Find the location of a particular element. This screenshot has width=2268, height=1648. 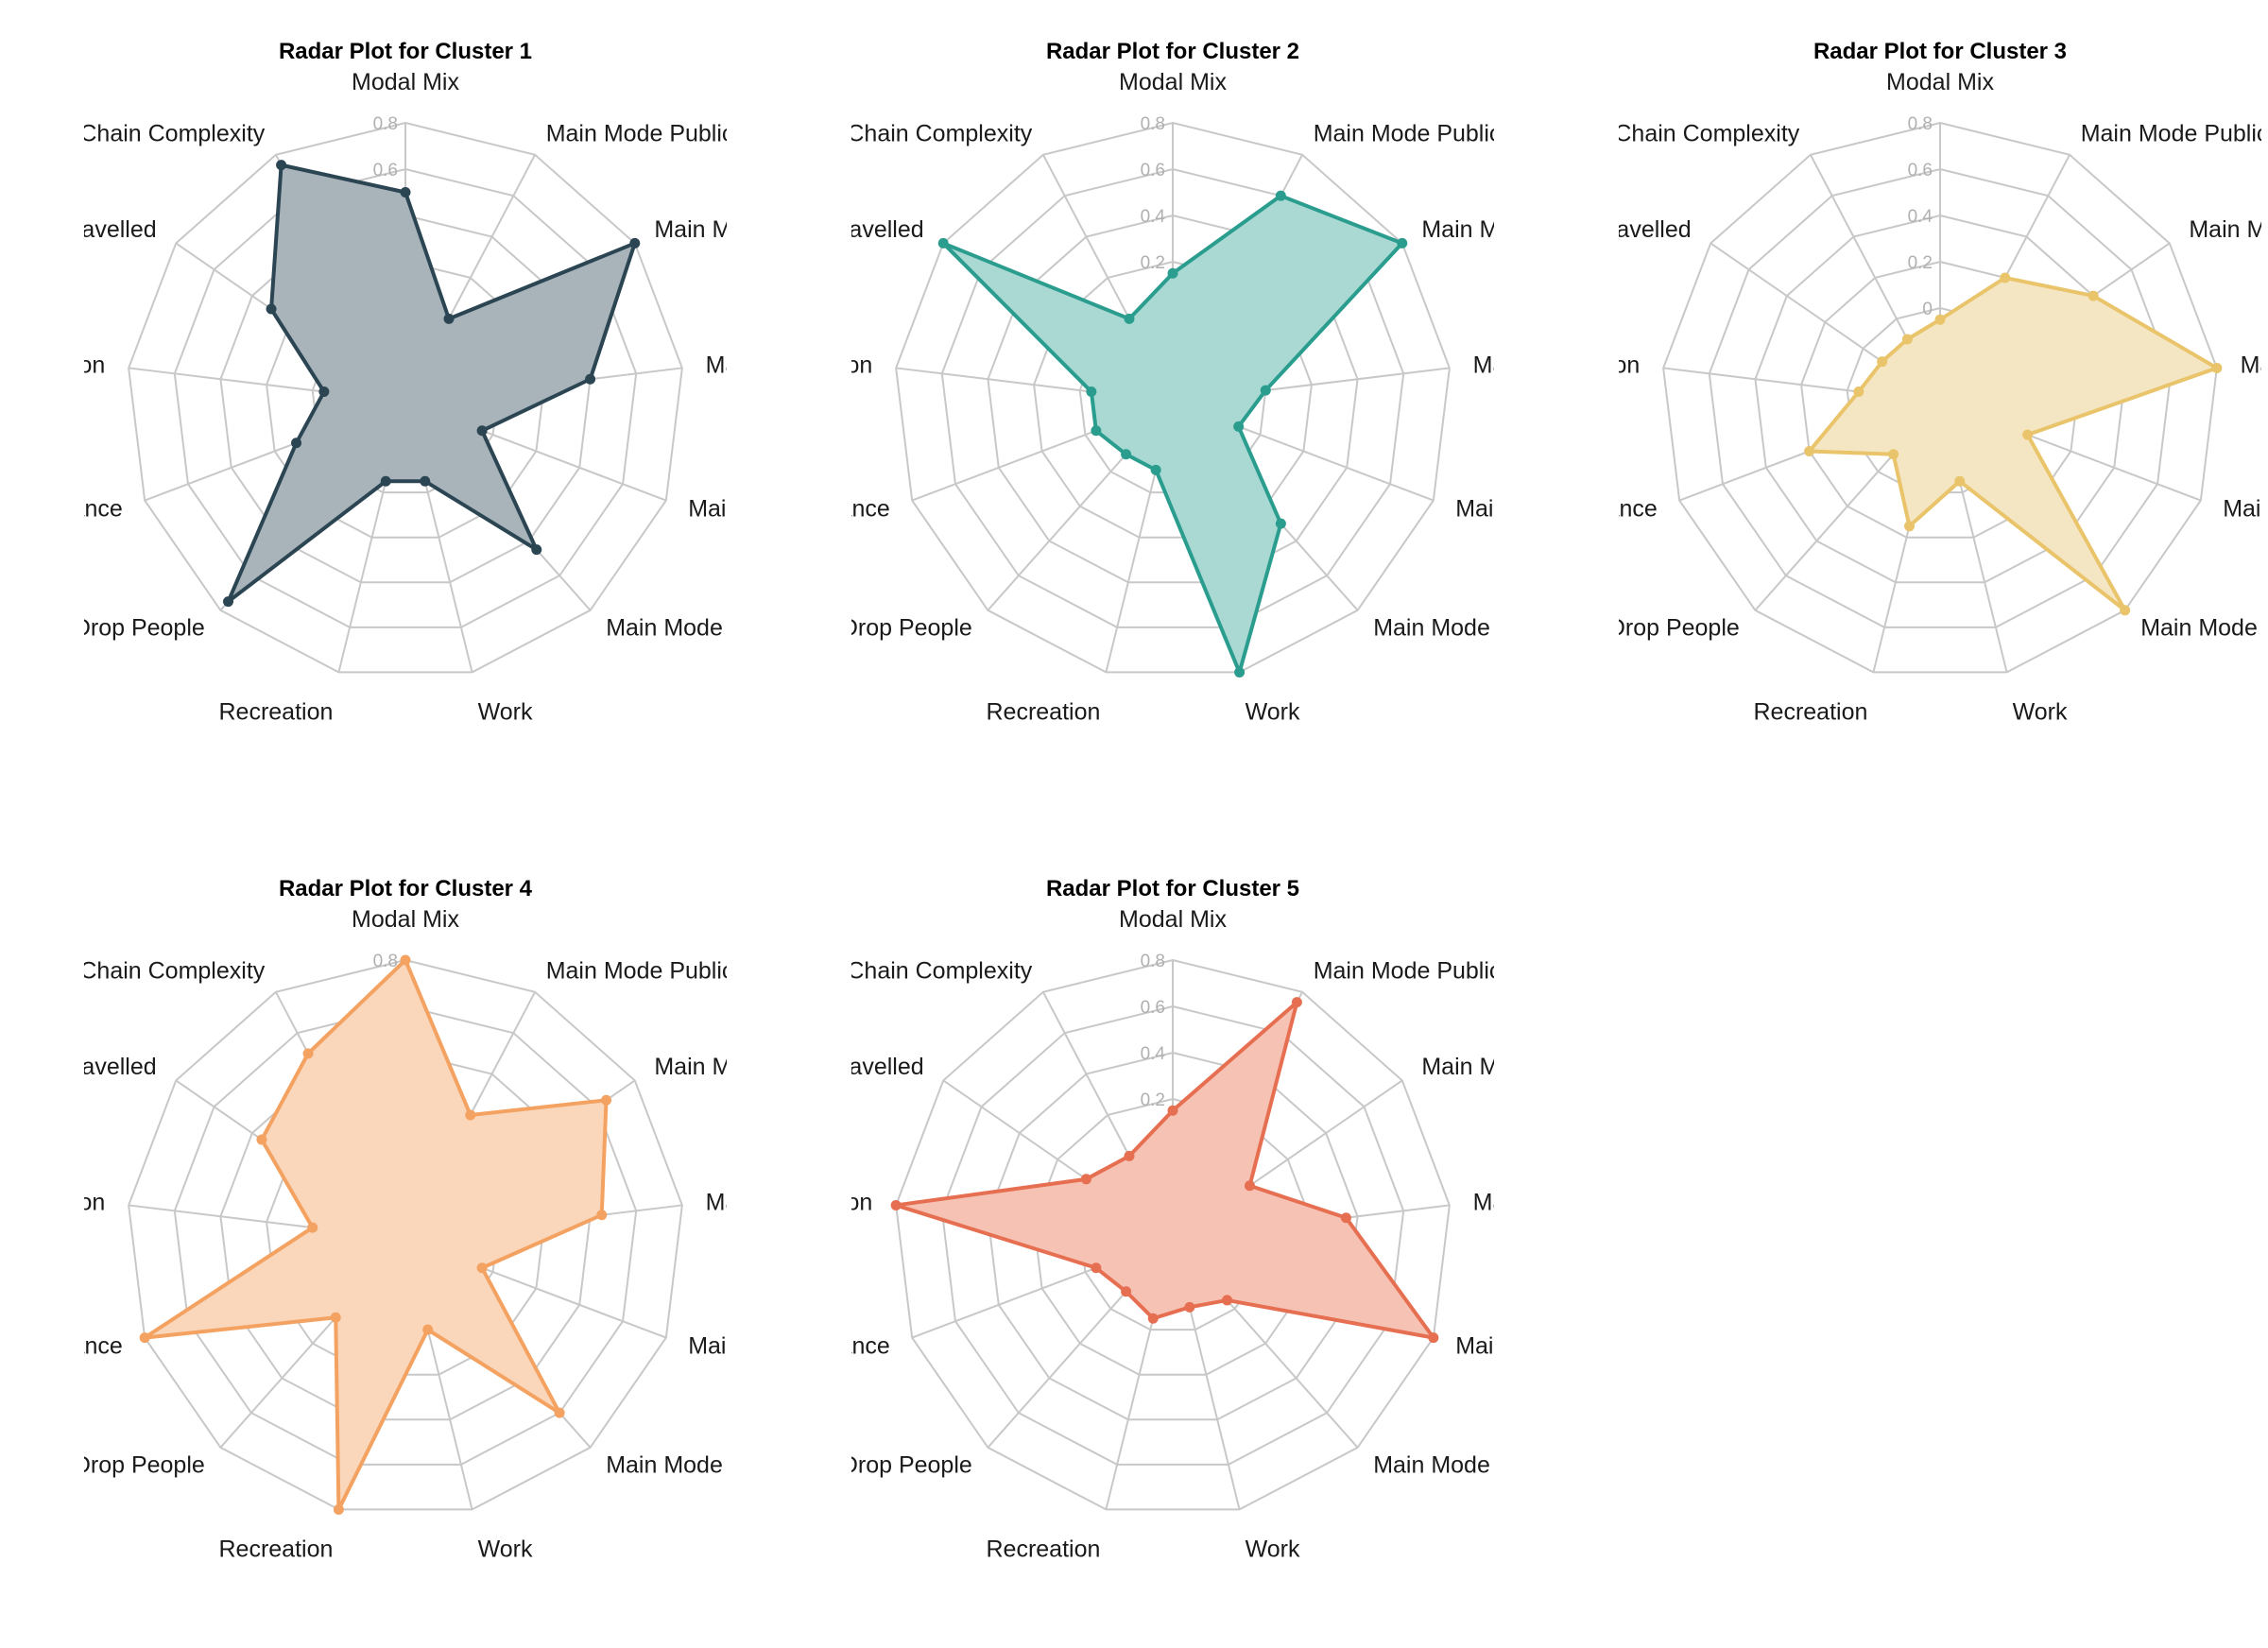

chart-title: Radar Plot for Cluster 2 is located at coordinates (1172, 51).